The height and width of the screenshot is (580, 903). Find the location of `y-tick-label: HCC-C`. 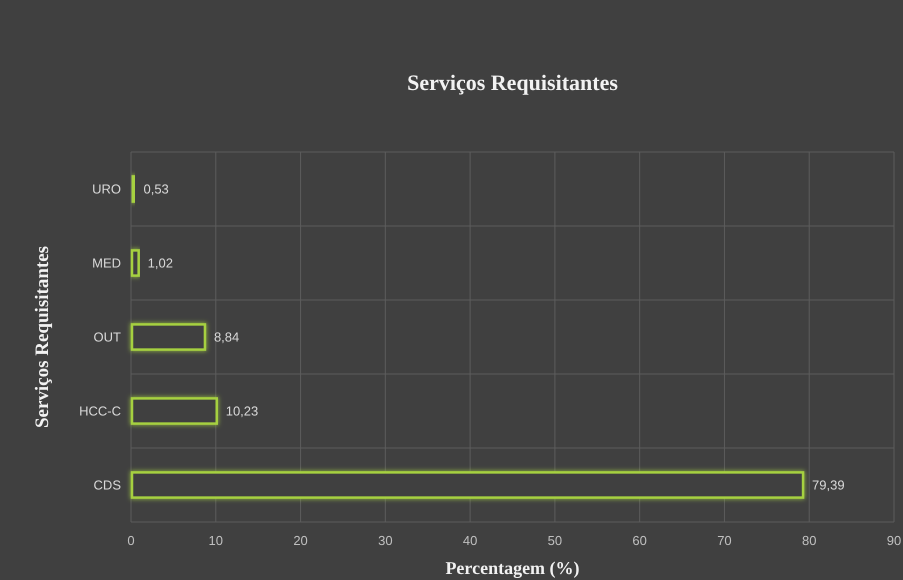

y-tick-label: HCC-C is located at coordinates (100, 411).